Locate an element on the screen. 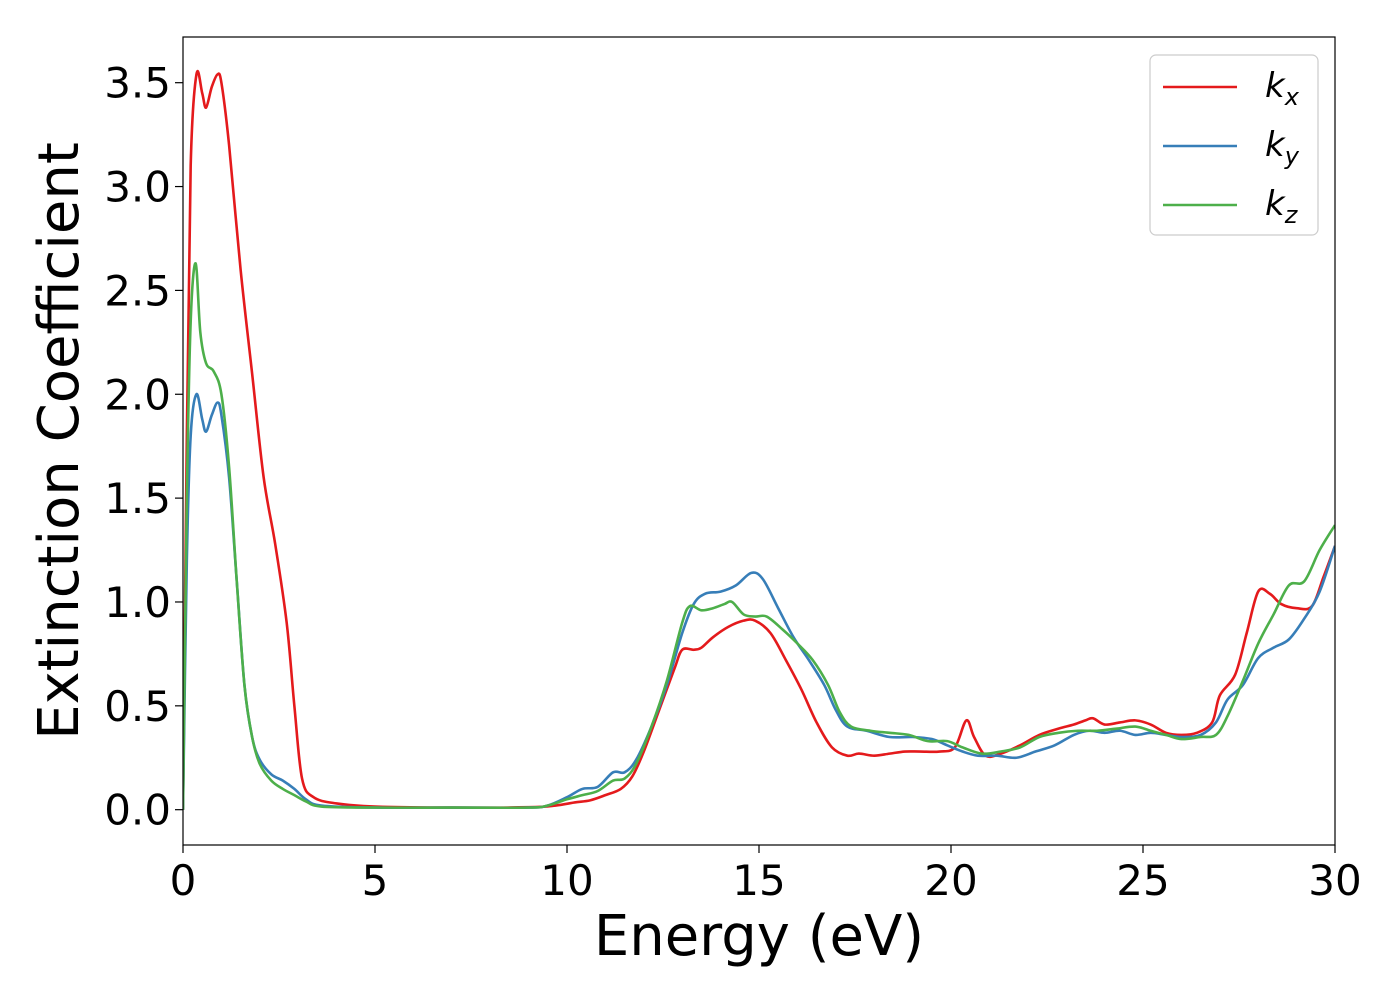  x-tick-label: 30 is located at coordinates (1334, 880).